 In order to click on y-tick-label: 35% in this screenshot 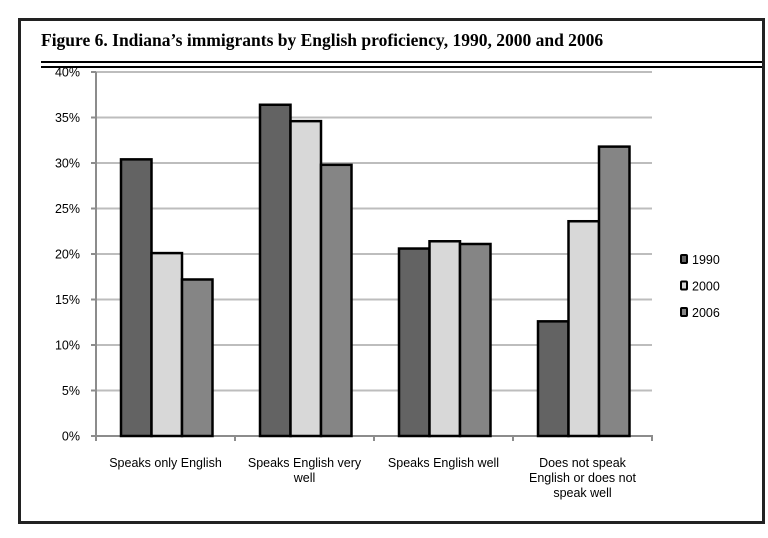, I will do `click(67, 118)`.